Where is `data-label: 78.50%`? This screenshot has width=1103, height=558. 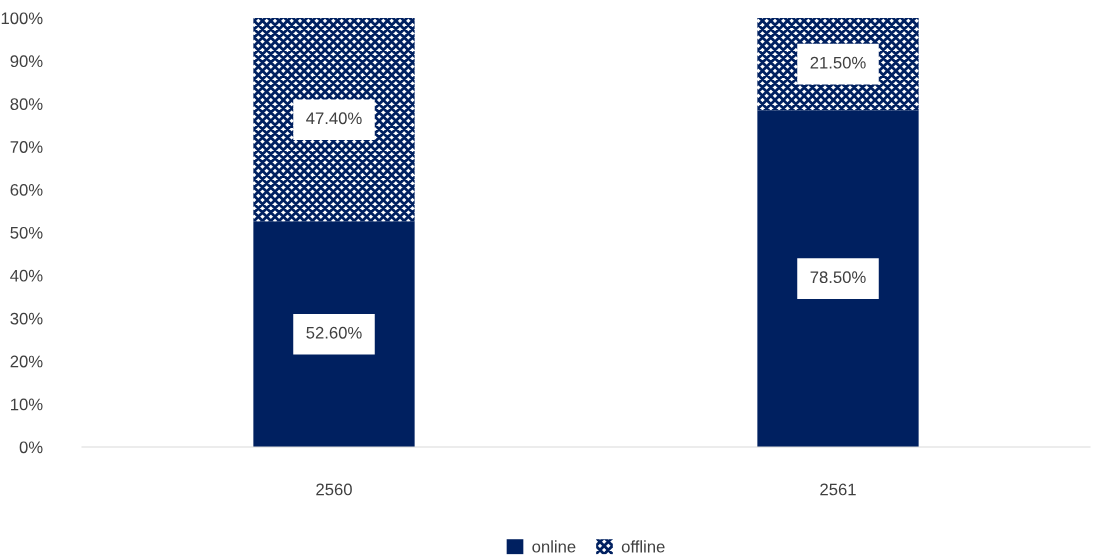
data-label: 78.50% is located at coordinates (838, 277).